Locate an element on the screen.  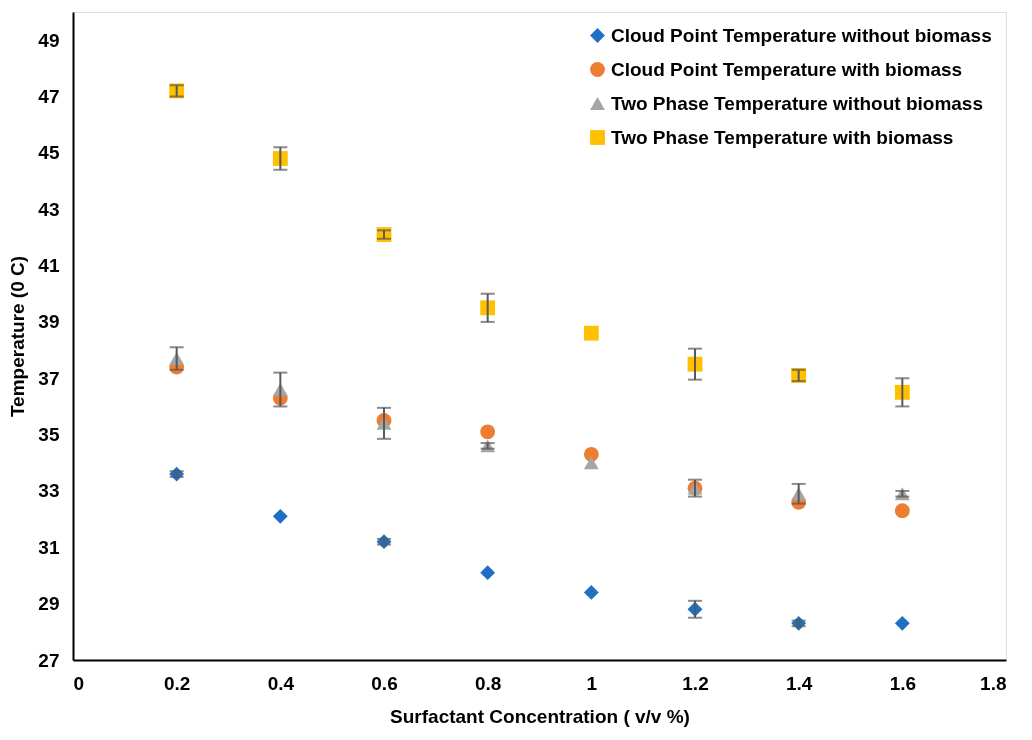
y-tick-label: 43 is located at coordinates (49, 209).